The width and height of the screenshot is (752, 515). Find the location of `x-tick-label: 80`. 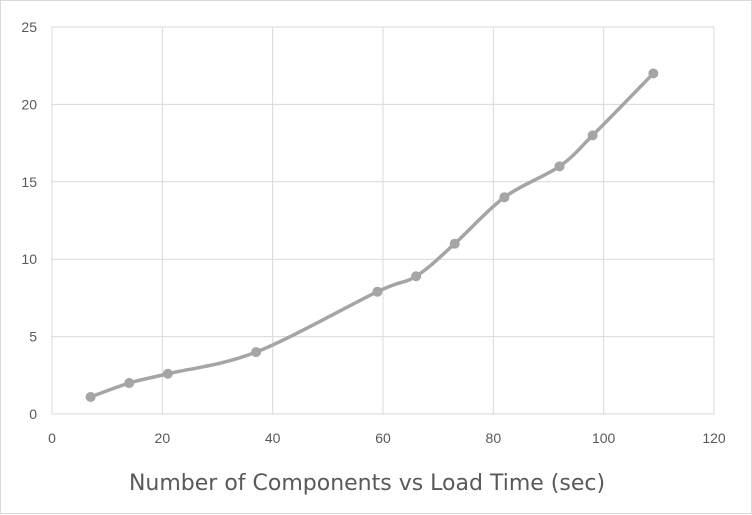

x-tick-label: 80 is located at coordinates (494, 438).